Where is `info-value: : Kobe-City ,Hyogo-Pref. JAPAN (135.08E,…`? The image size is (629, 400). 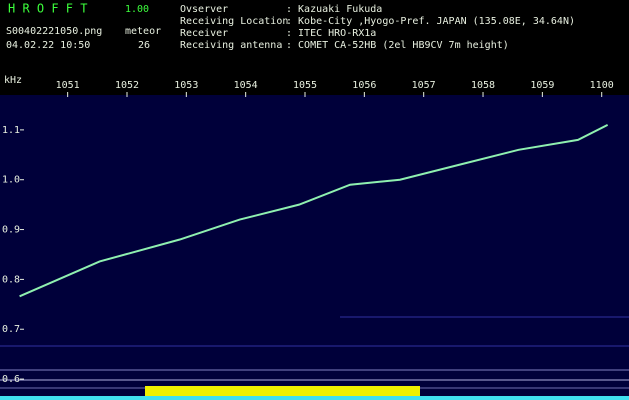
info-value: : Kobe-City ,Hyogo-Pref. JAPAN (135.08E,… is located at coordinates (430, 21).